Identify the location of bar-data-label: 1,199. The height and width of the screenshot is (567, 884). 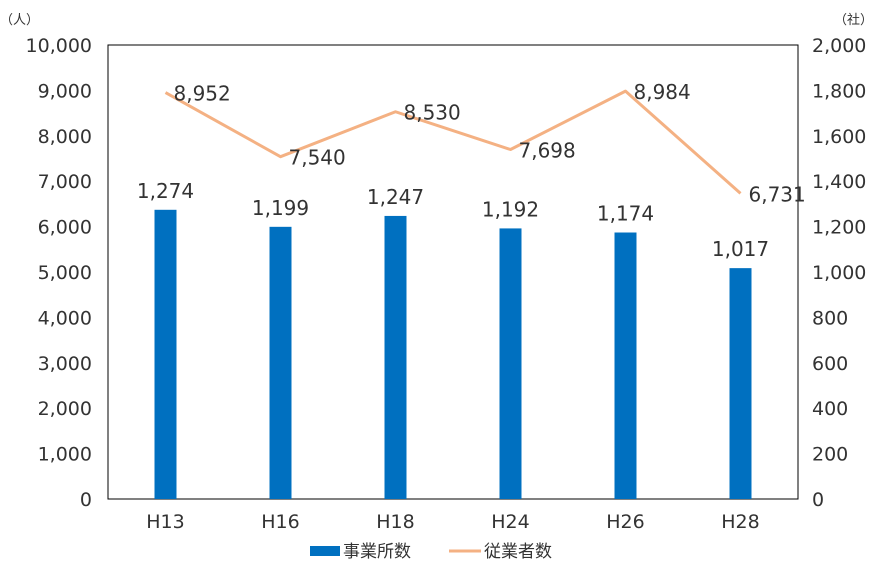
(280, 208).